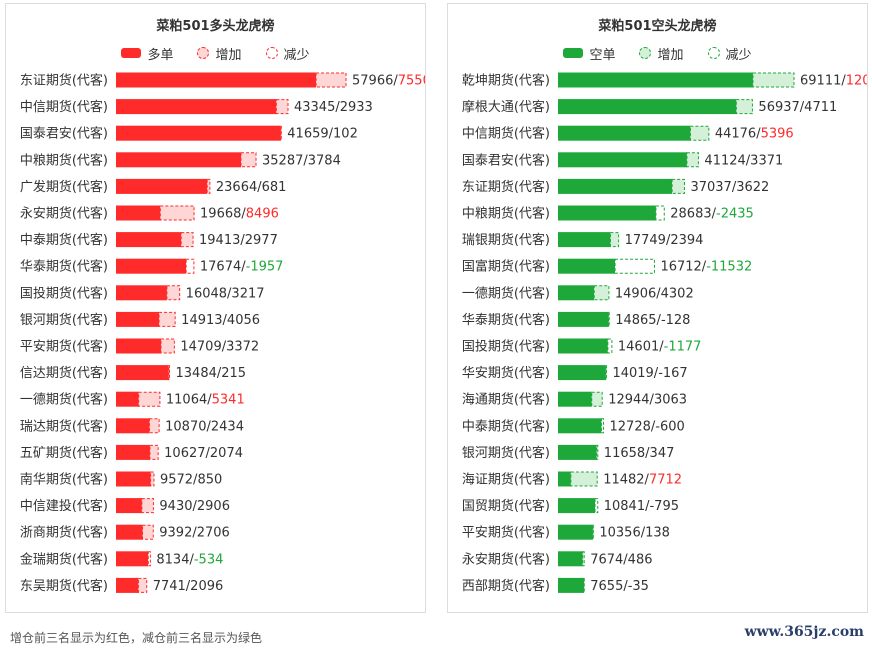 The width and height of the screenshot is (872, 649). Describe the element at coordinates (557, 559) in the screenshot. I see `bar-row: 永安期货(代客) 7674/486` at that location.